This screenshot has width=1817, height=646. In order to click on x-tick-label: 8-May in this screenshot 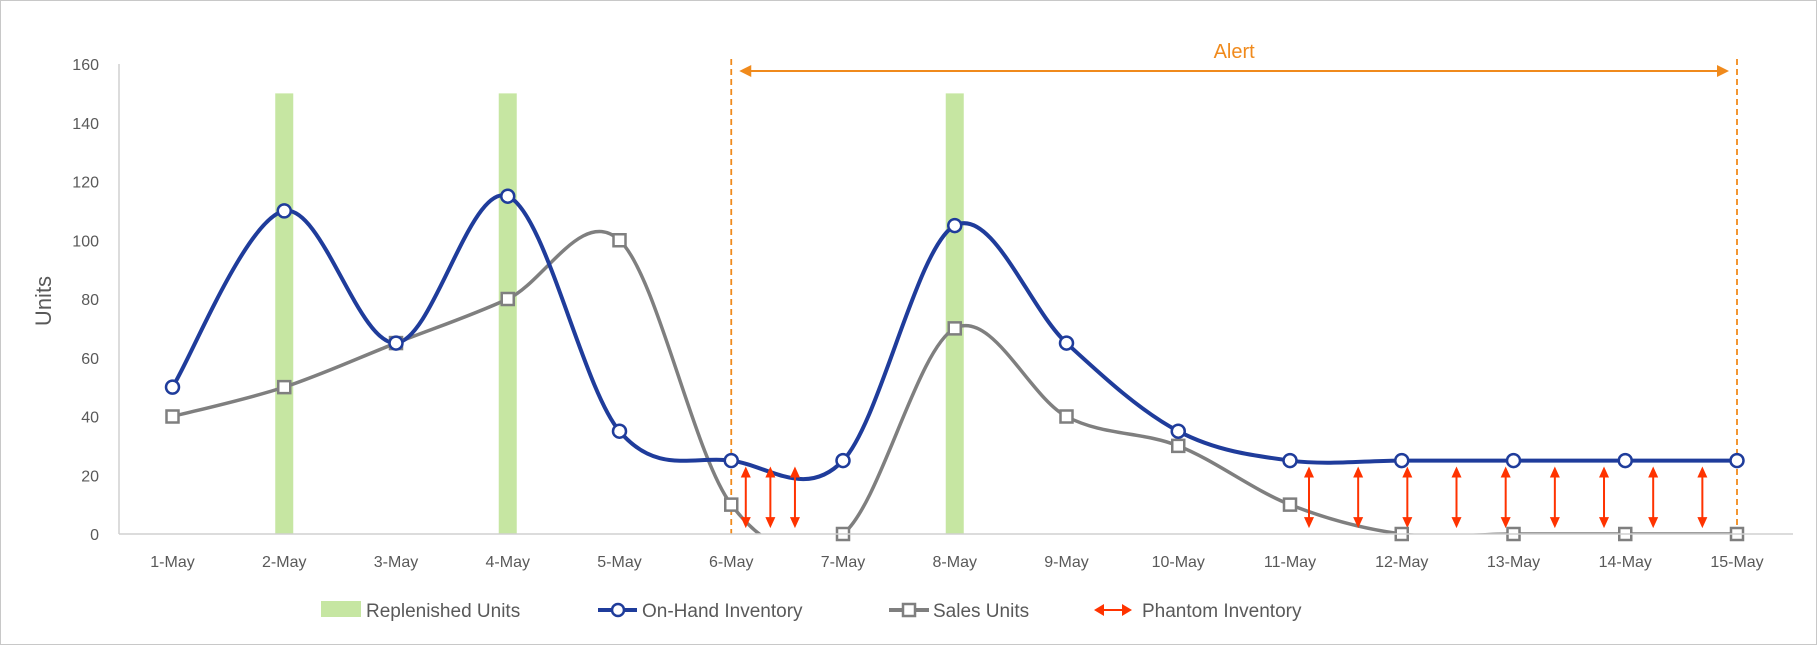, I will do `click(955, 562)`.